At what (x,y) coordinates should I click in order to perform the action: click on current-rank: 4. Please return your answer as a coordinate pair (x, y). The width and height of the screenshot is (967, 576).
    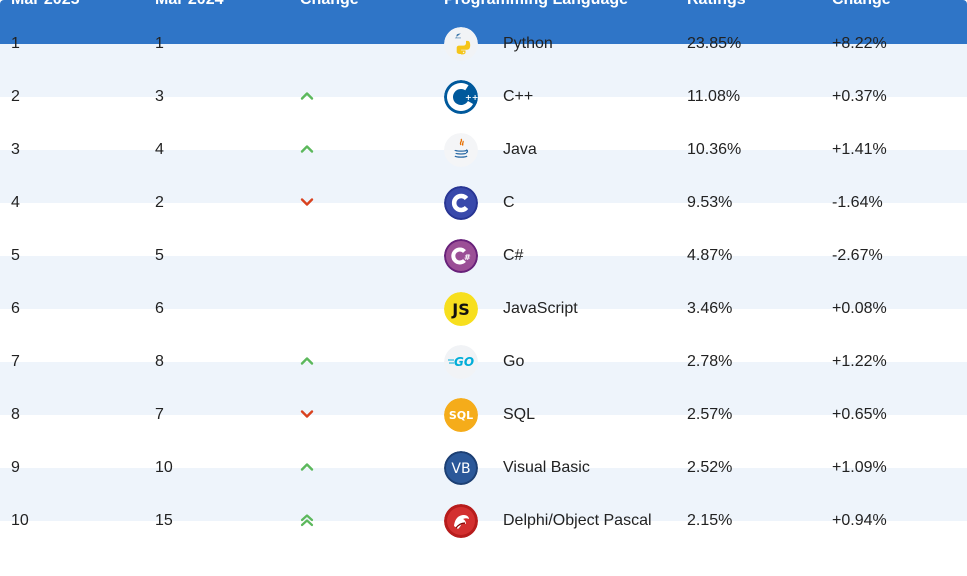
    Looking at the image, I should click on (15, 202).